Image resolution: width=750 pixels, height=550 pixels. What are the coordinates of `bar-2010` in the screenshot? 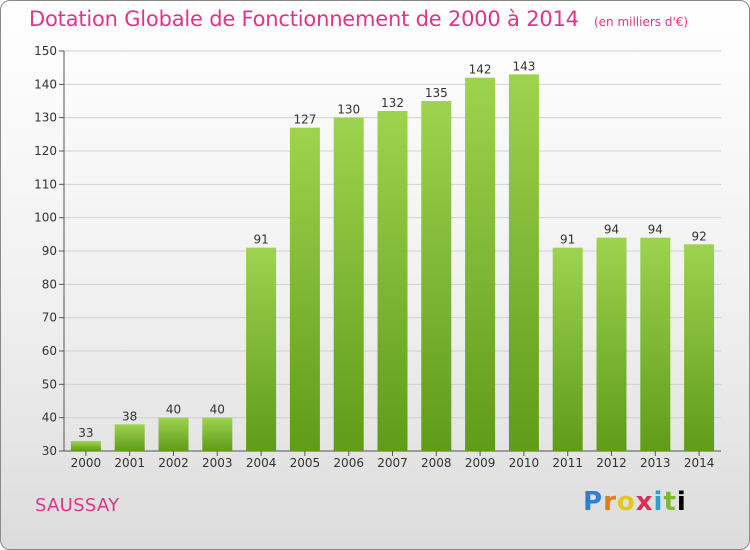 It's located at (523, 262).